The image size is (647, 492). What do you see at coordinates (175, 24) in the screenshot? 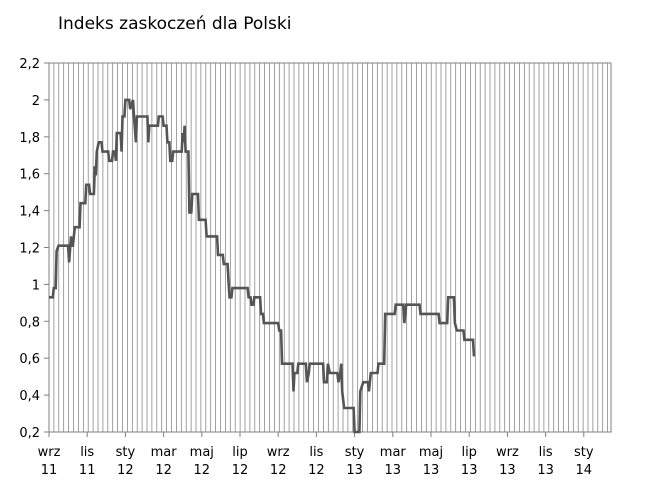
I see `chart-title: Indeks zaskoczeń dla Polski` at bounding box center [175, 24].